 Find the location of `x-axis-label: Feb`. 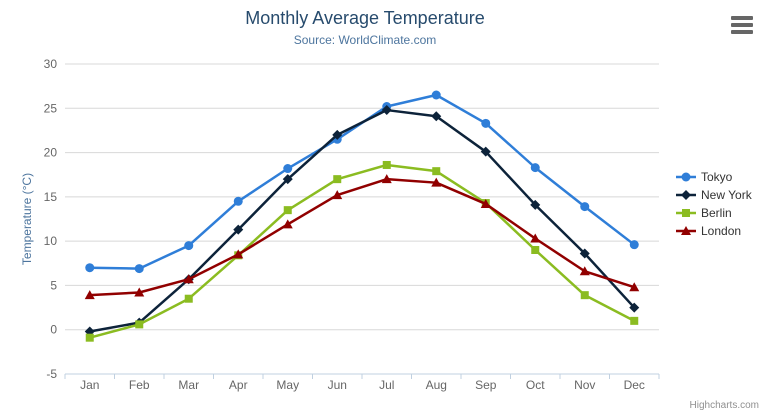

x-axis-label: Feb is located at coordinates (139, 385).